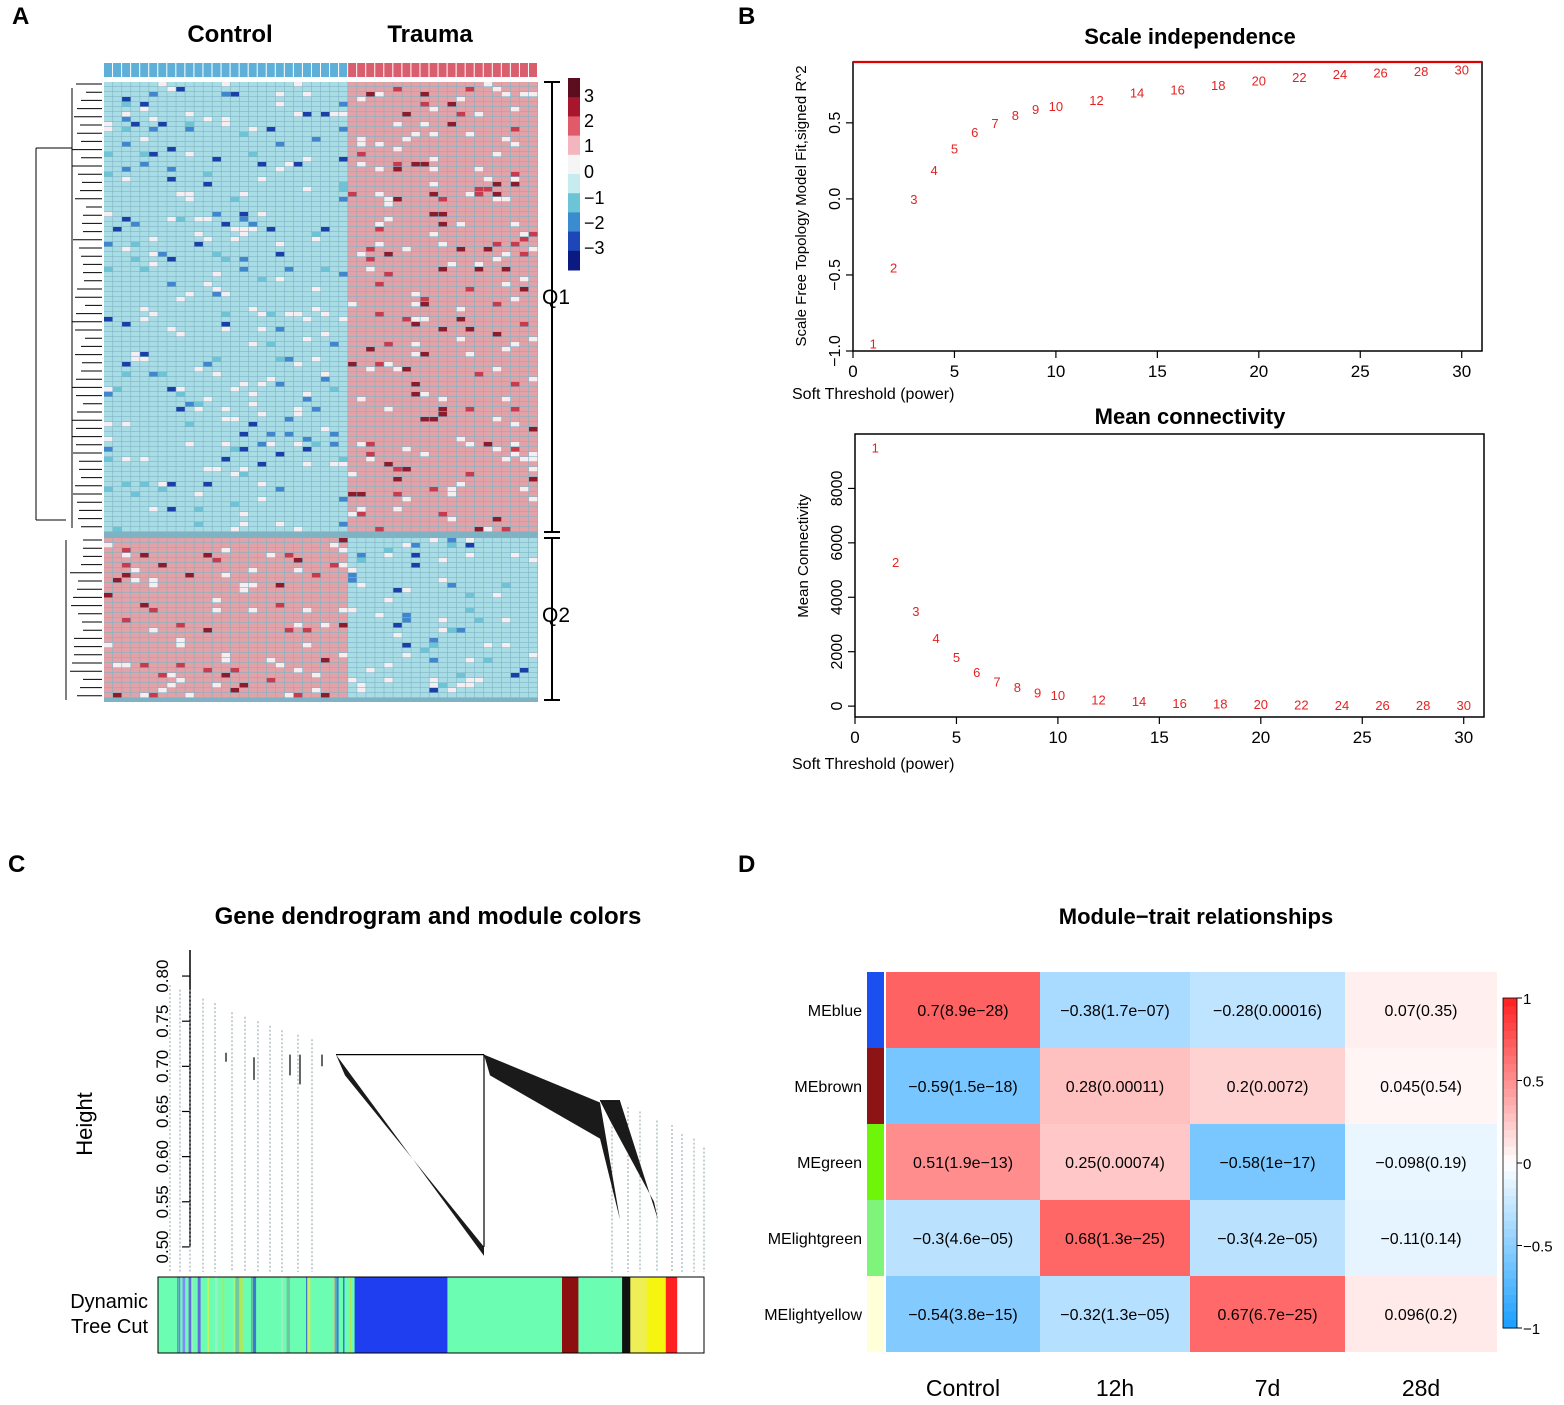  What do you see at coordinates (108, 70) in the screenshot?
I see `annotation-cell-control` at bounding box center [108, 70].